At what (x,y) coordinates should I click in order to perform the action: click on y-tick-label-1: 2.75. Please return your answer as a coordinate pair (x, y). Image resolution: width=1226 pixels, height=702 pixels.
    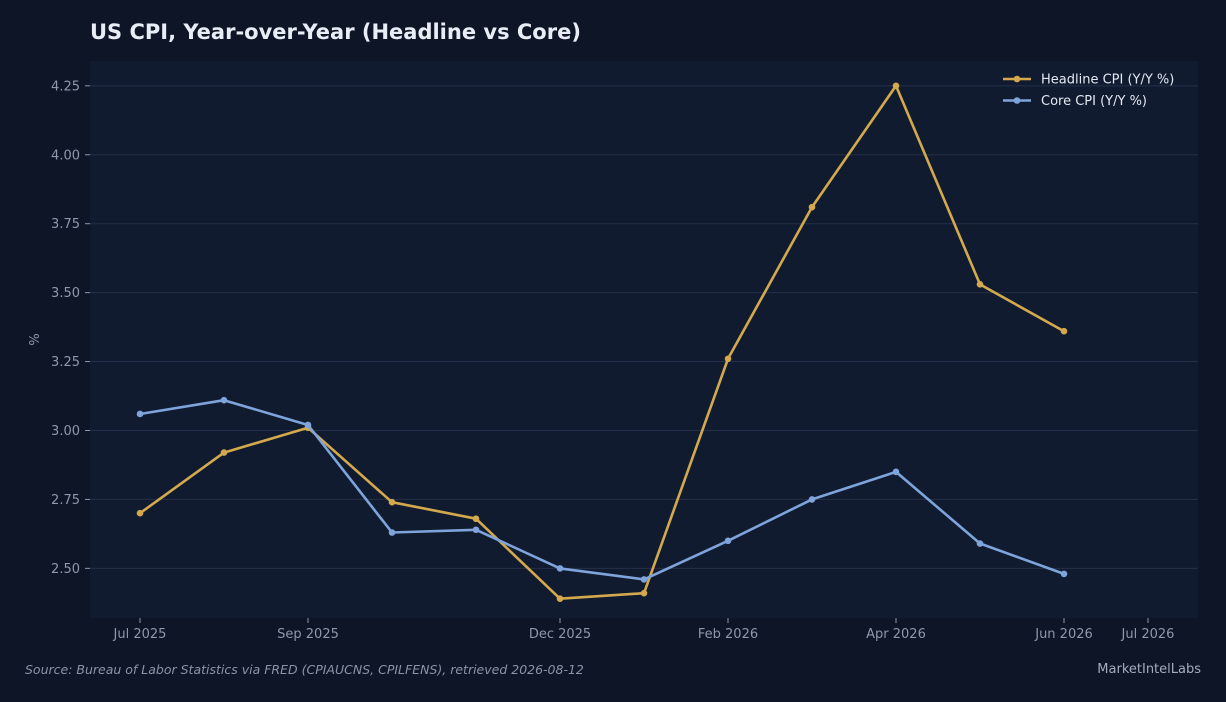
    Looking at the image, I should click on (65, 500).